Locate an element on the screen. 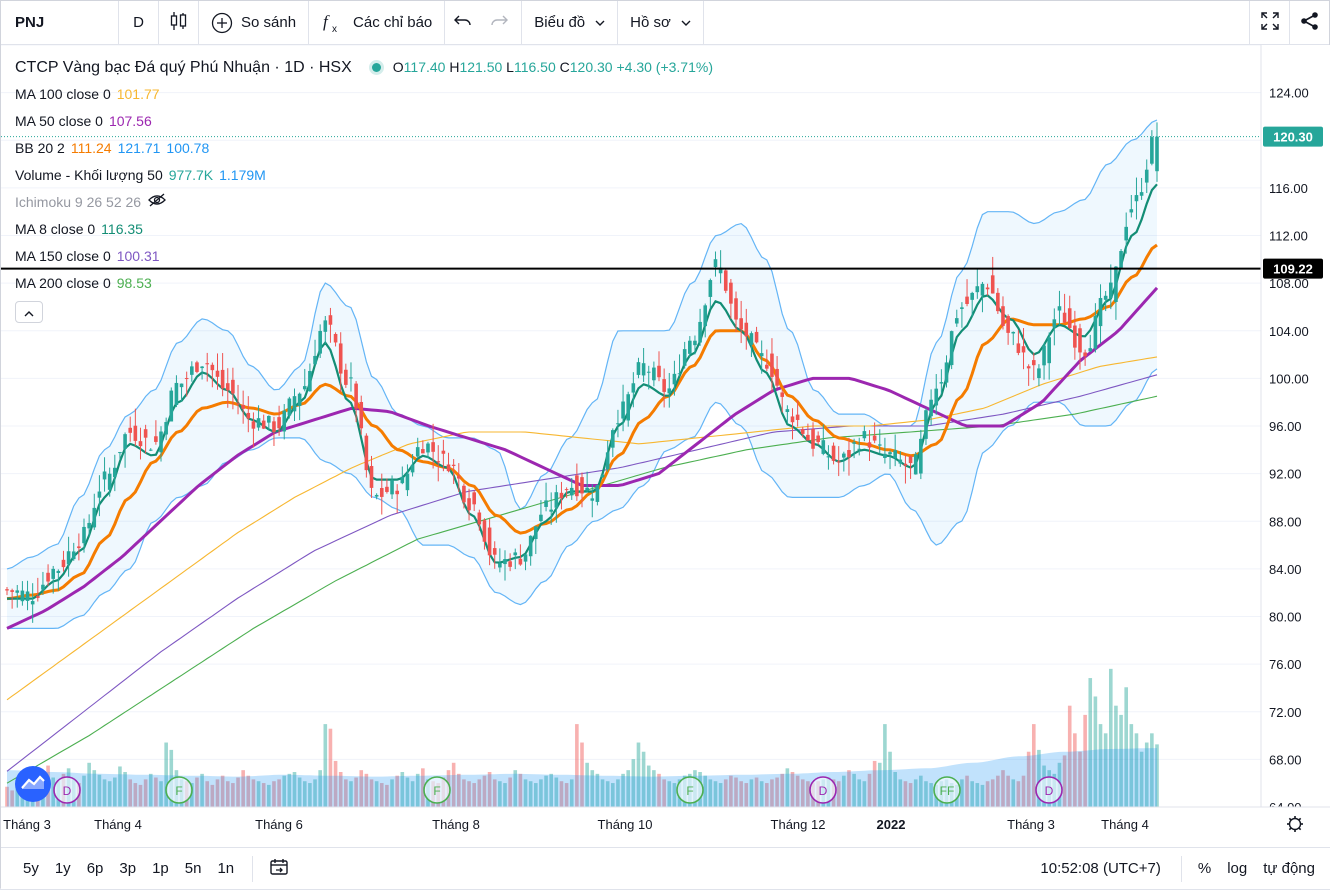  volume-ma-area is located at coordinates (582, 777).